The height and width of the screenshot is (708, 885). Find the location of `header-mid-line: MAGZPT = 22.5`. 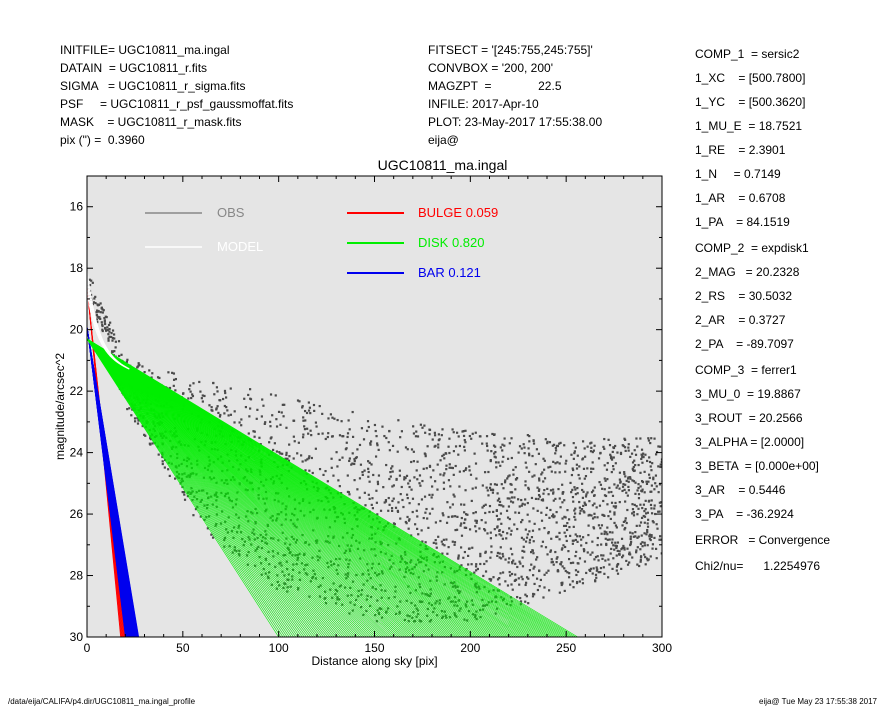

header-mid-line: MAGZPT = 22.5 is located at coordinates (495, 86).